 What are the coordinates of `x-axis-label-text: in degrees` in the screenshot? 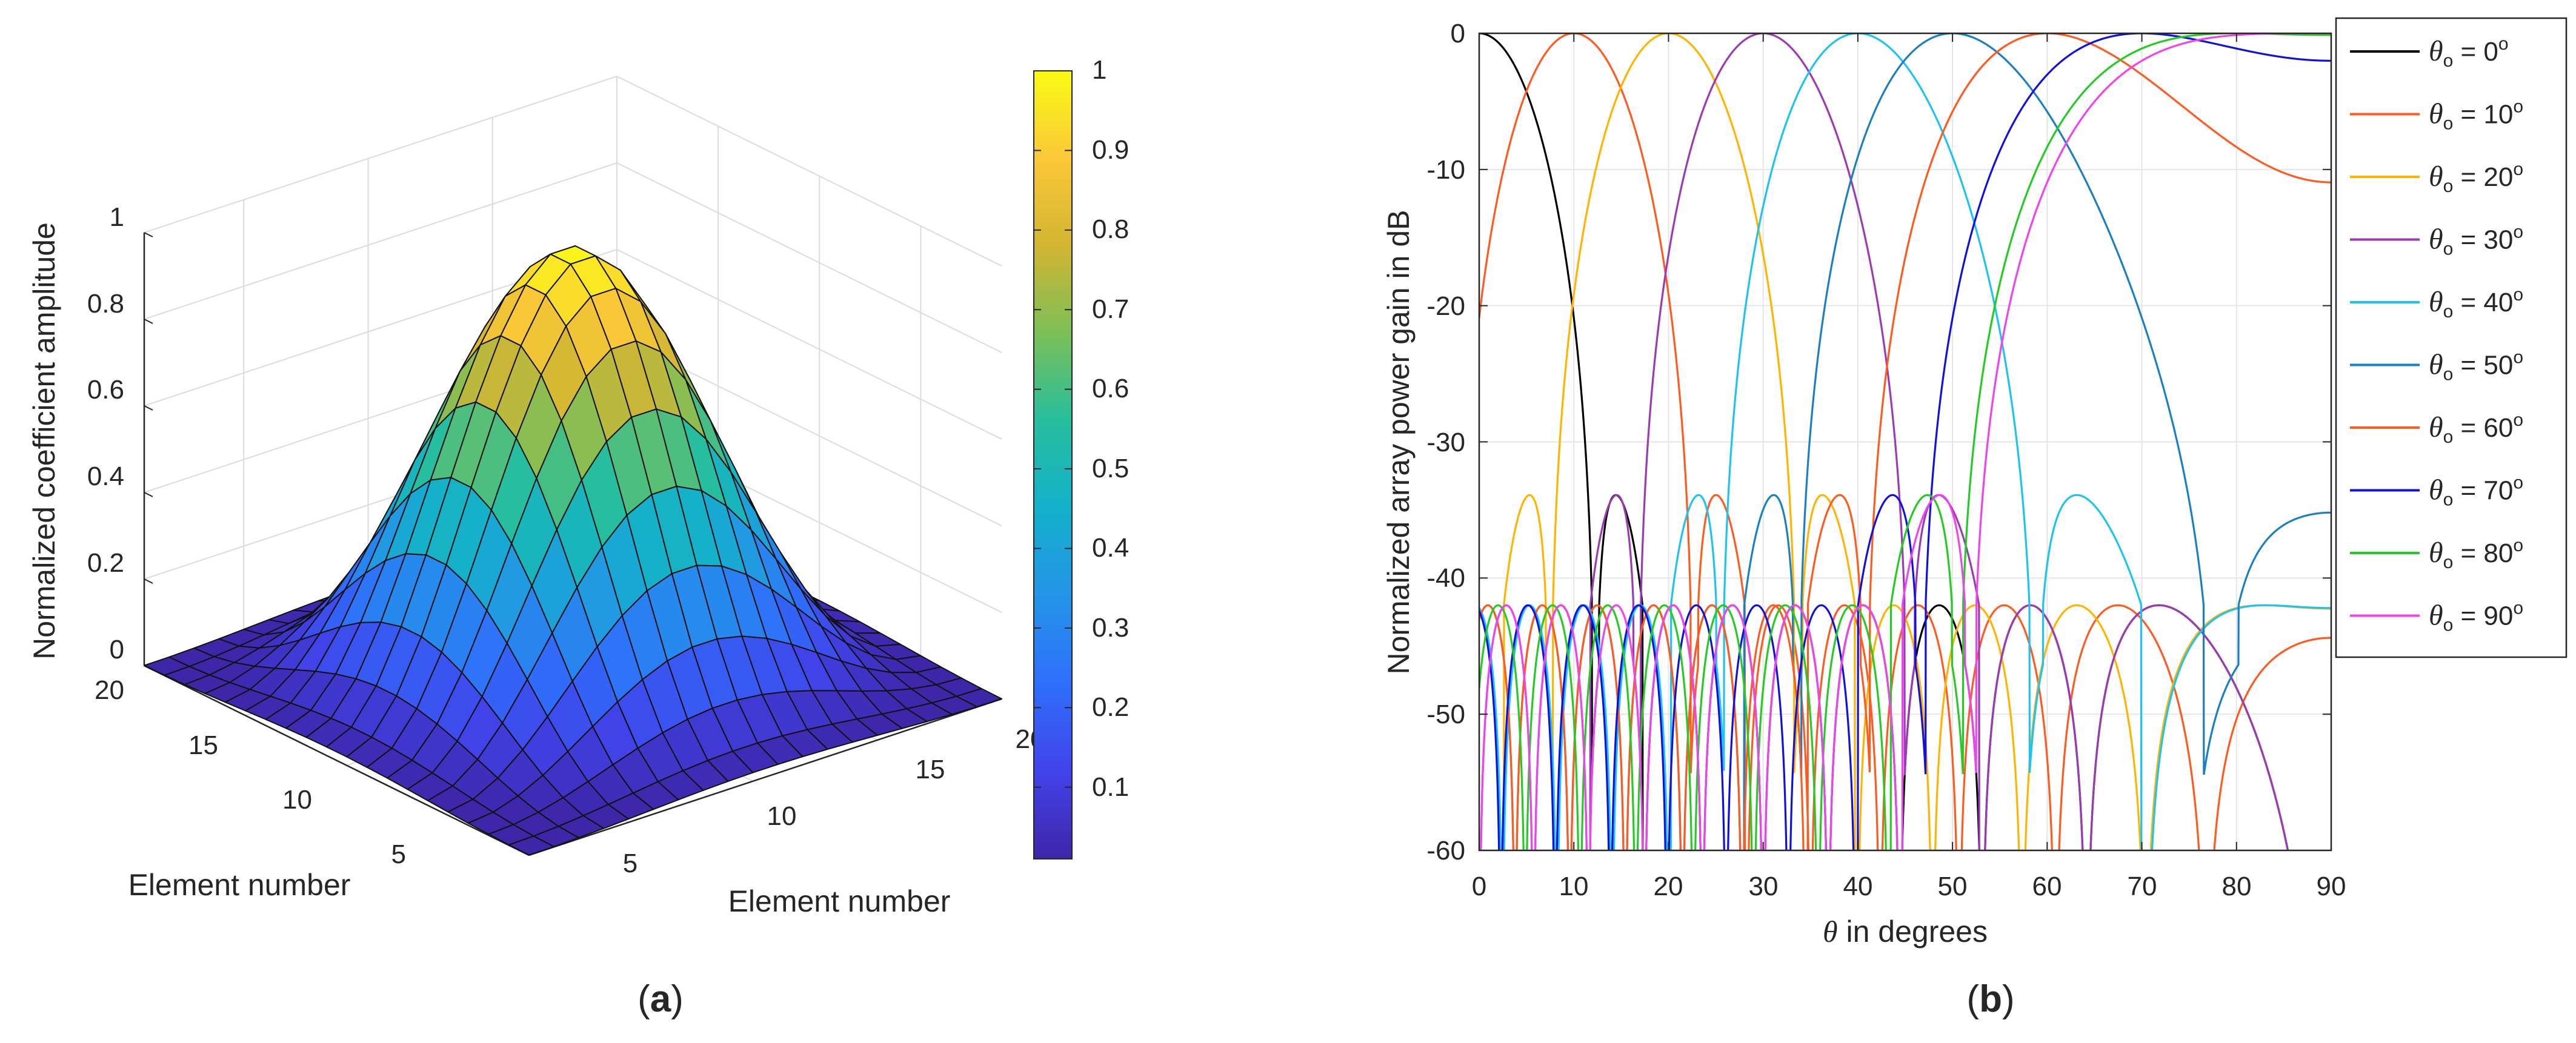 It's located at (1913, 932).